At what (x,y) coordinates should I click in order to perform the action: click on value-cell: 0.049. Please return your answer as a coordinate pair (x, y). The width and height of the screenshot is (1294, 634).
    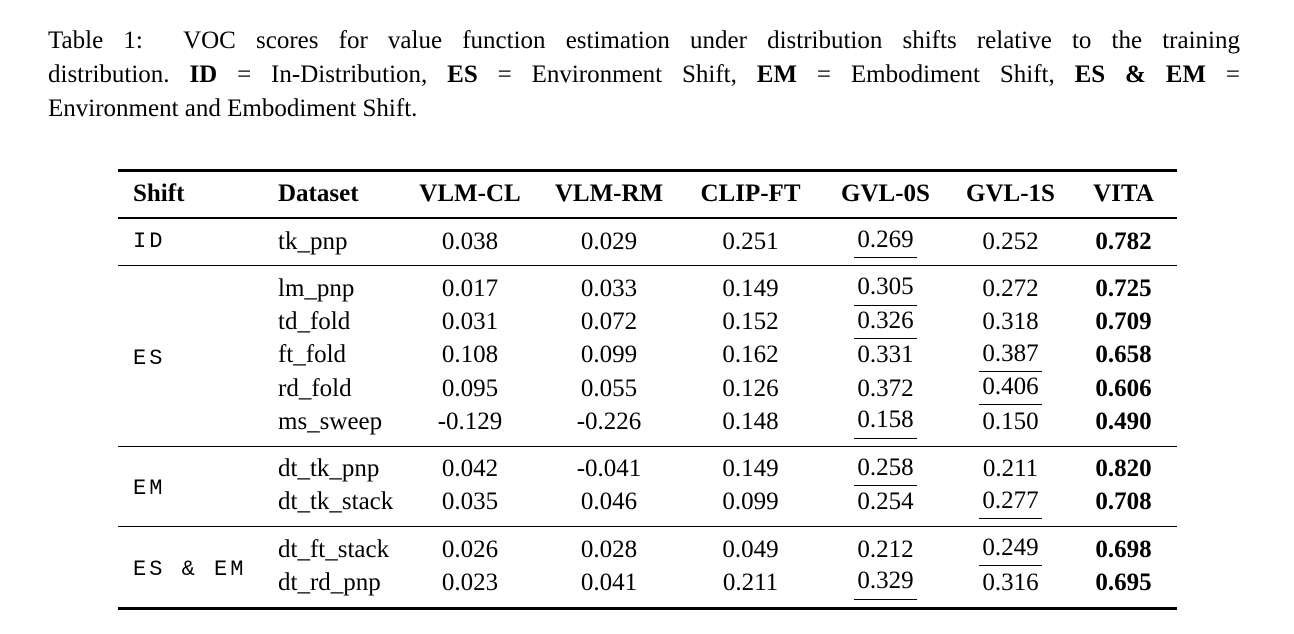
    Looking at the image, I should click on (750, 546).